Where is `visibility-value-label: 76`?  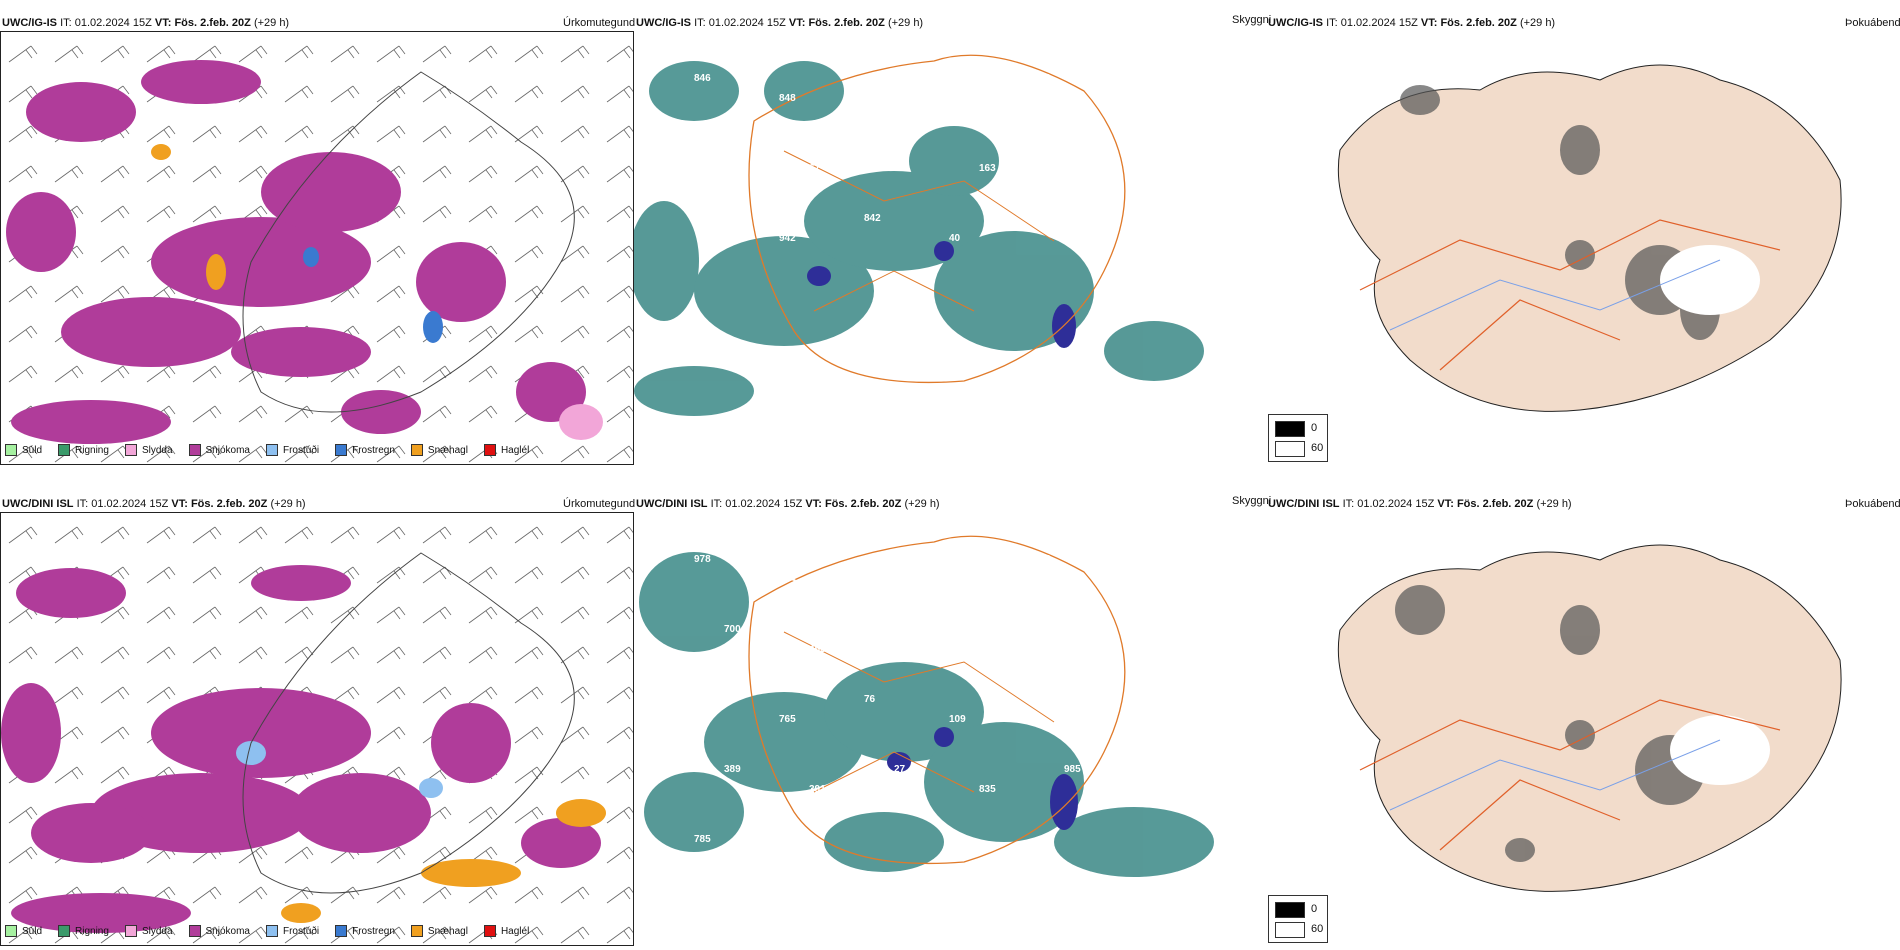 visibility-value-label: 76 is located at coordinates (870, 699).